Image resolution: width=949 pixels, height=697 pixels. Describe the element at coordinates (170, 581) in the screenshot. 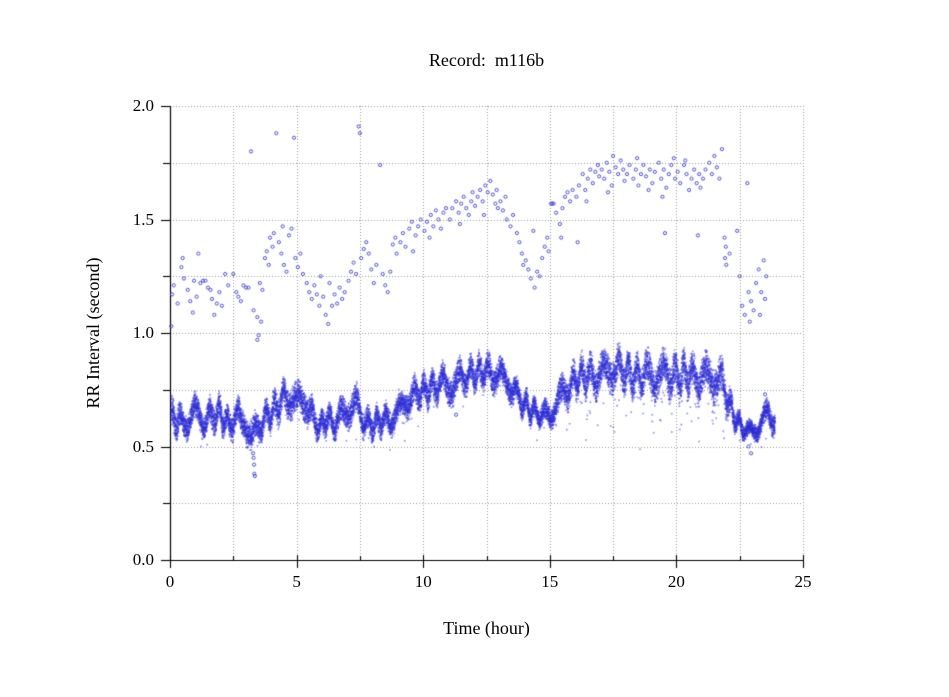

I see `x-tick-label: 0` at that location.